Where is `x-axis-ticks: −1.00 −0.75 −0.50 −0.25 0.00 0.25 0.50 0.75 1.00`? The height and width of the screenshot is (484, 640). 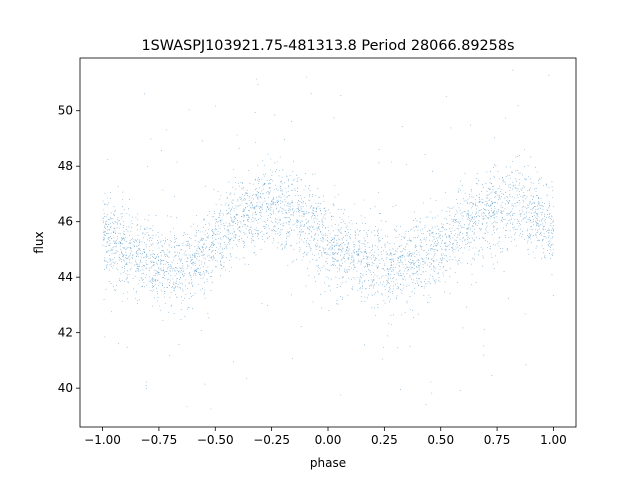 x-axis-ticks: −1.00 −0.75 −0.50 −0.25 0.00 0.25 0.50 0.75 1.00 is located at coordinates (325, 437).